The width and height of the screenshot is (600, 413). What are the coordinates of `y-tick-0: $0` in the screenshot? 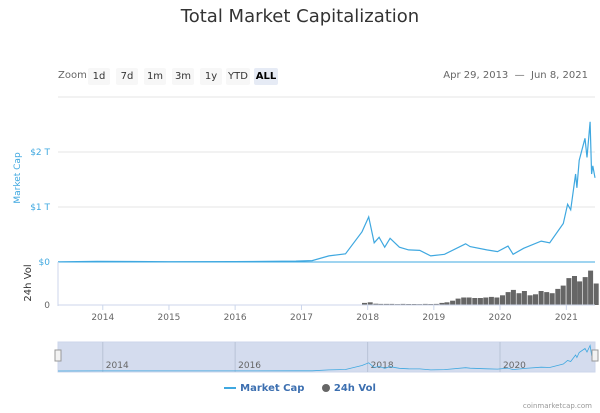 It's located at (45, 263).